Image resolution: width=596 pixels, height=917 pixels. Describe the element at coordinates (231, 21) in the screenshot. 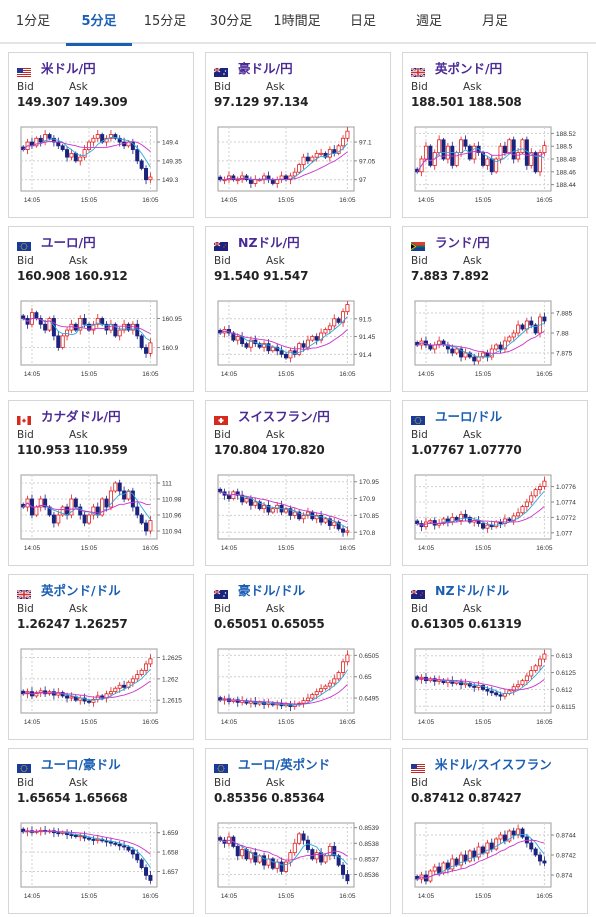

I see `tab-3: 30分足` at that location.